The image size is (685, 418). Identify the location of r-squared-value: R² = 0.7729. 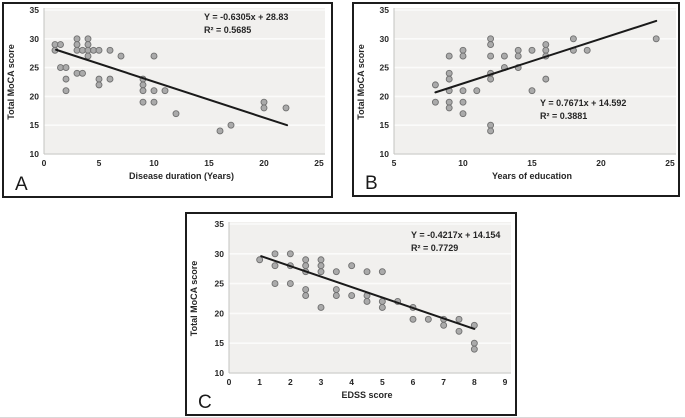
(434, 248).